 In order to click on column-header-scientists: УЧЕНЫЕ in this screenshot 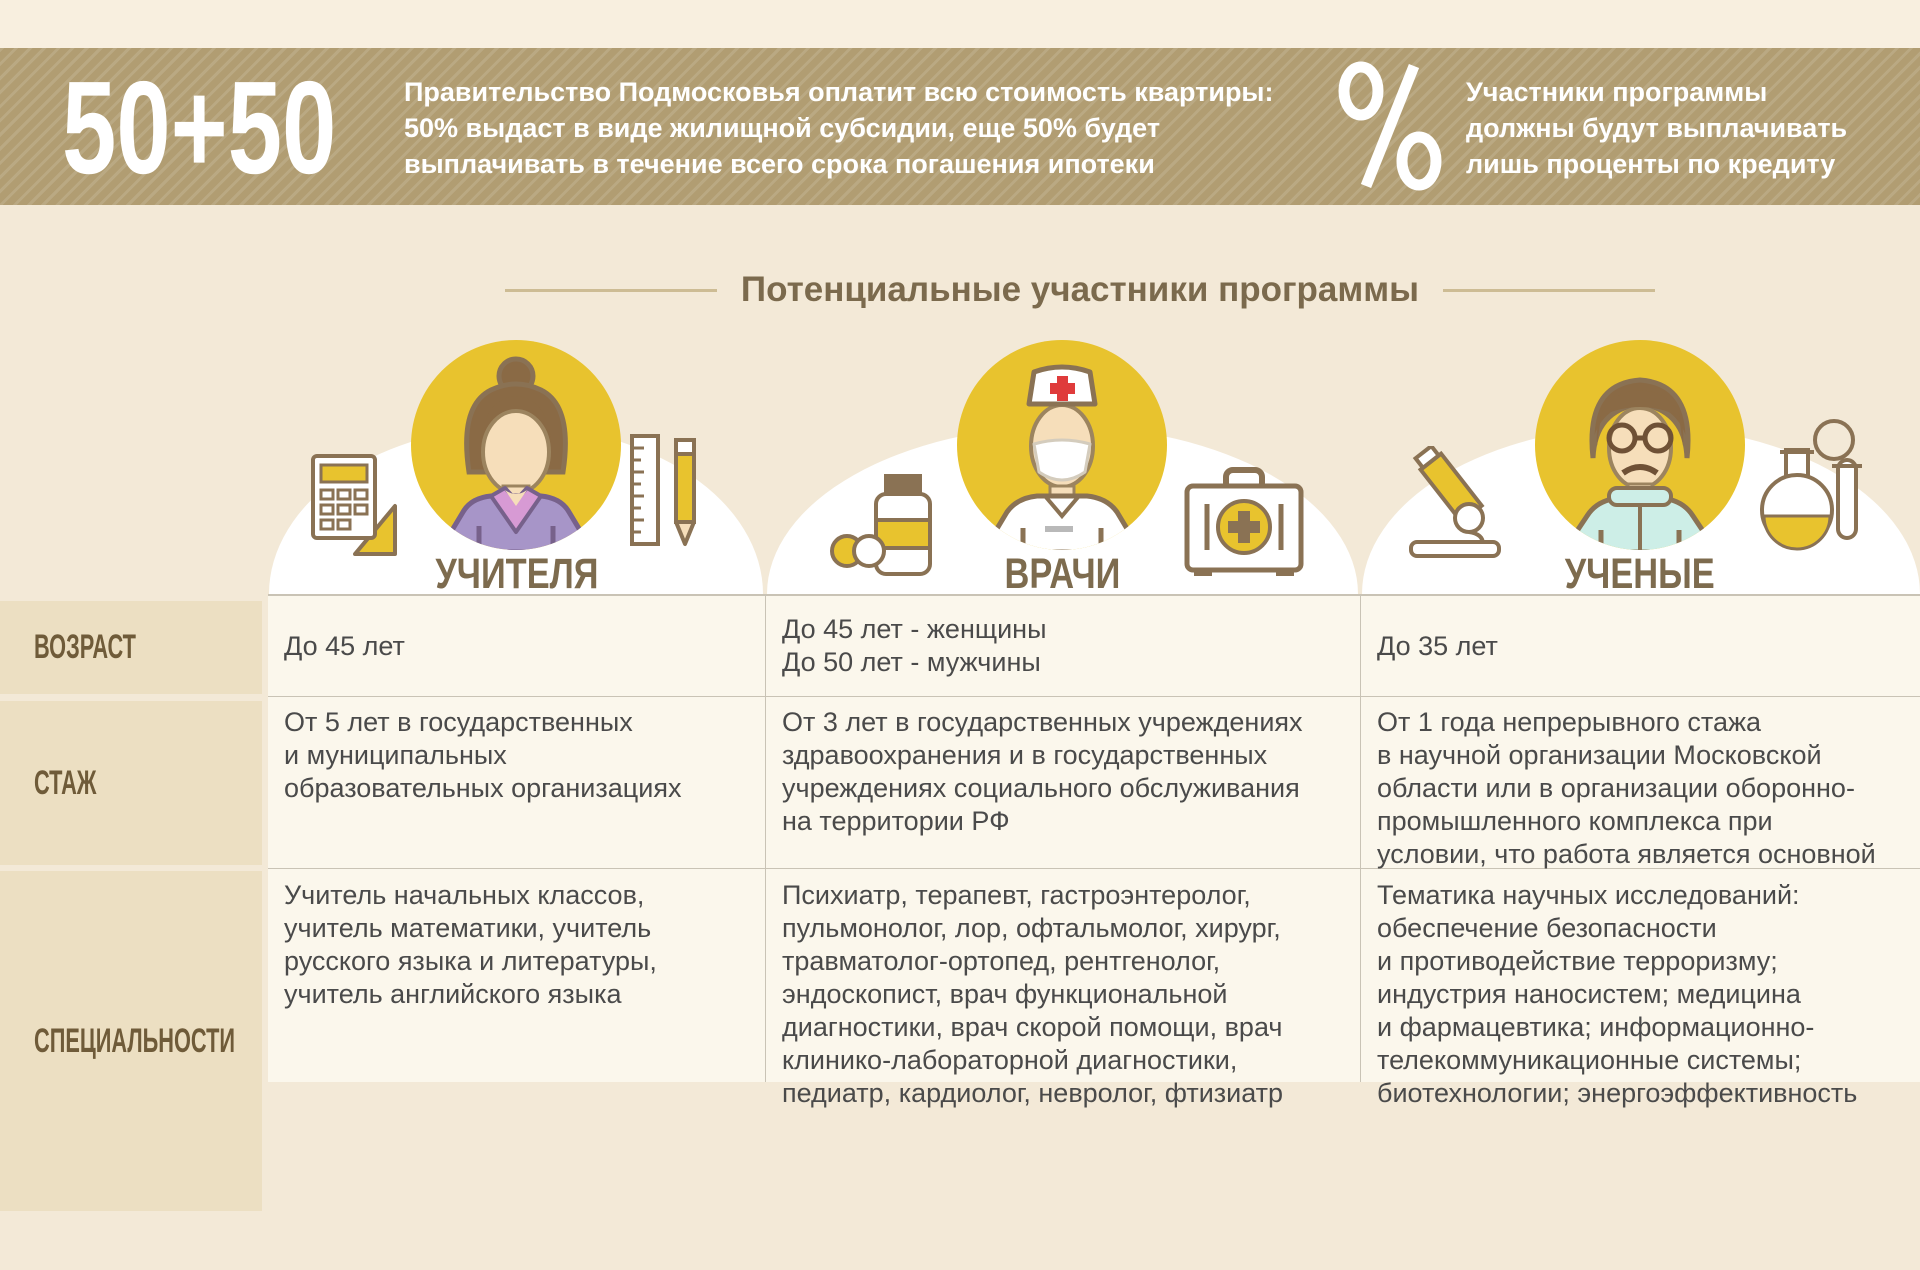, I will do `click(1639, 573)`.